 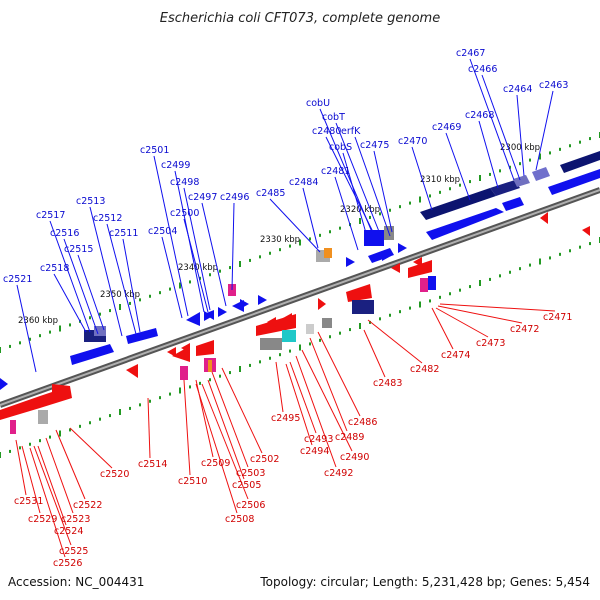 What do you see at coordinates (264, 459) in the screenshot?
I see `gene-label: c2502` at bounding box center [264, 459].